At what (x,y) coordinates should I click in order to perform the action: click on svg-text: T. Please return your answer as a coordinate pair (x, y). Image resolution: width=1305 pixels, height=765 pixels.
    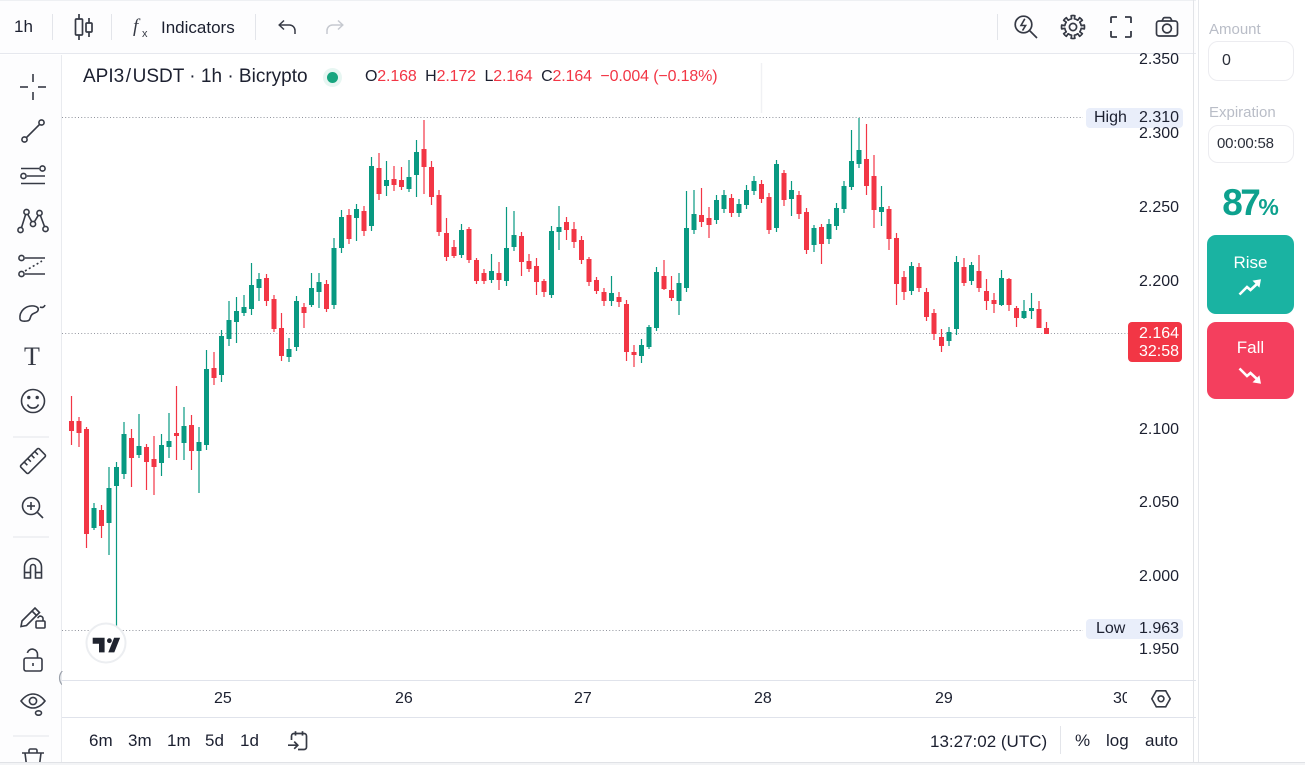
    Looking at the image, I should click on (32, 356).